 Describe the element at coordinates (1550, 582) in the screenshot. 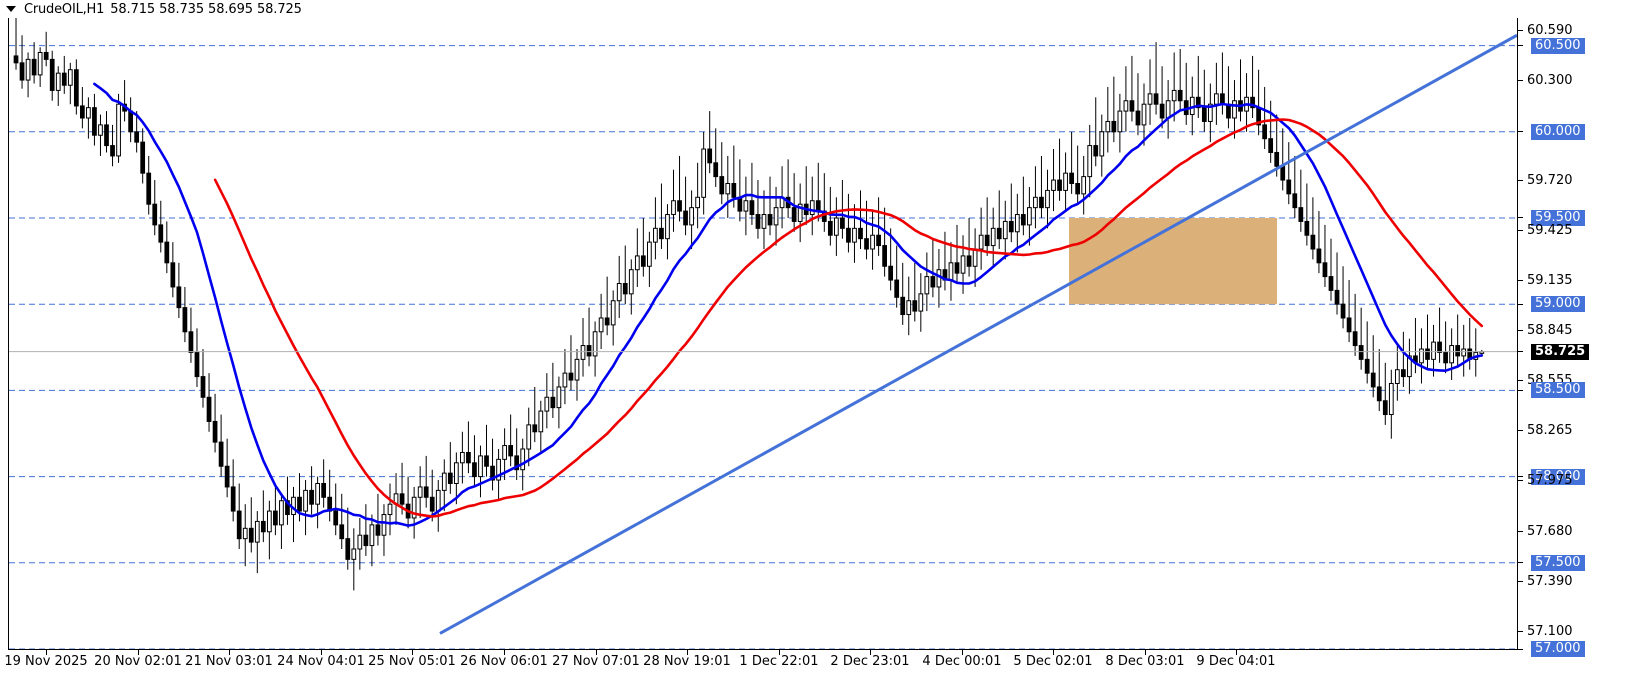

I see `price-label: 57.390` at that location.